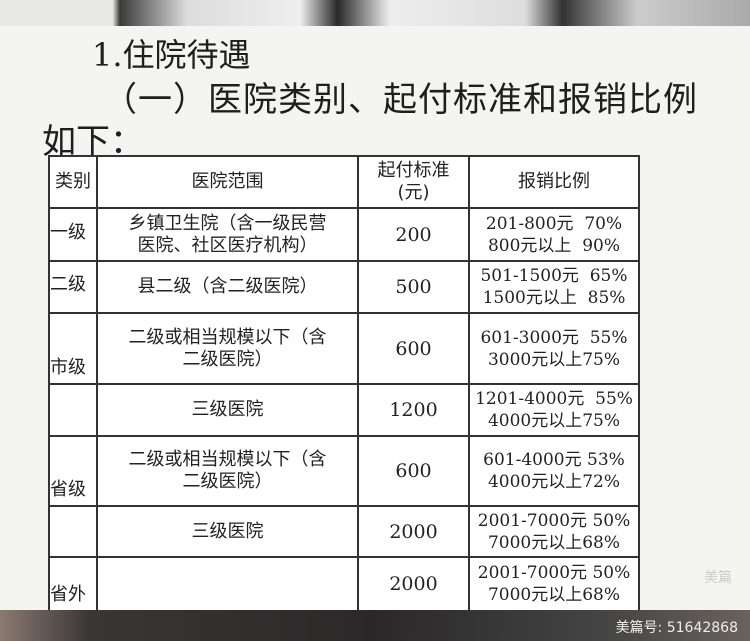 The height and width of the screenshot is (641, 750). I want to click on rate-line: 201-800元 70%, so click(554, 223).